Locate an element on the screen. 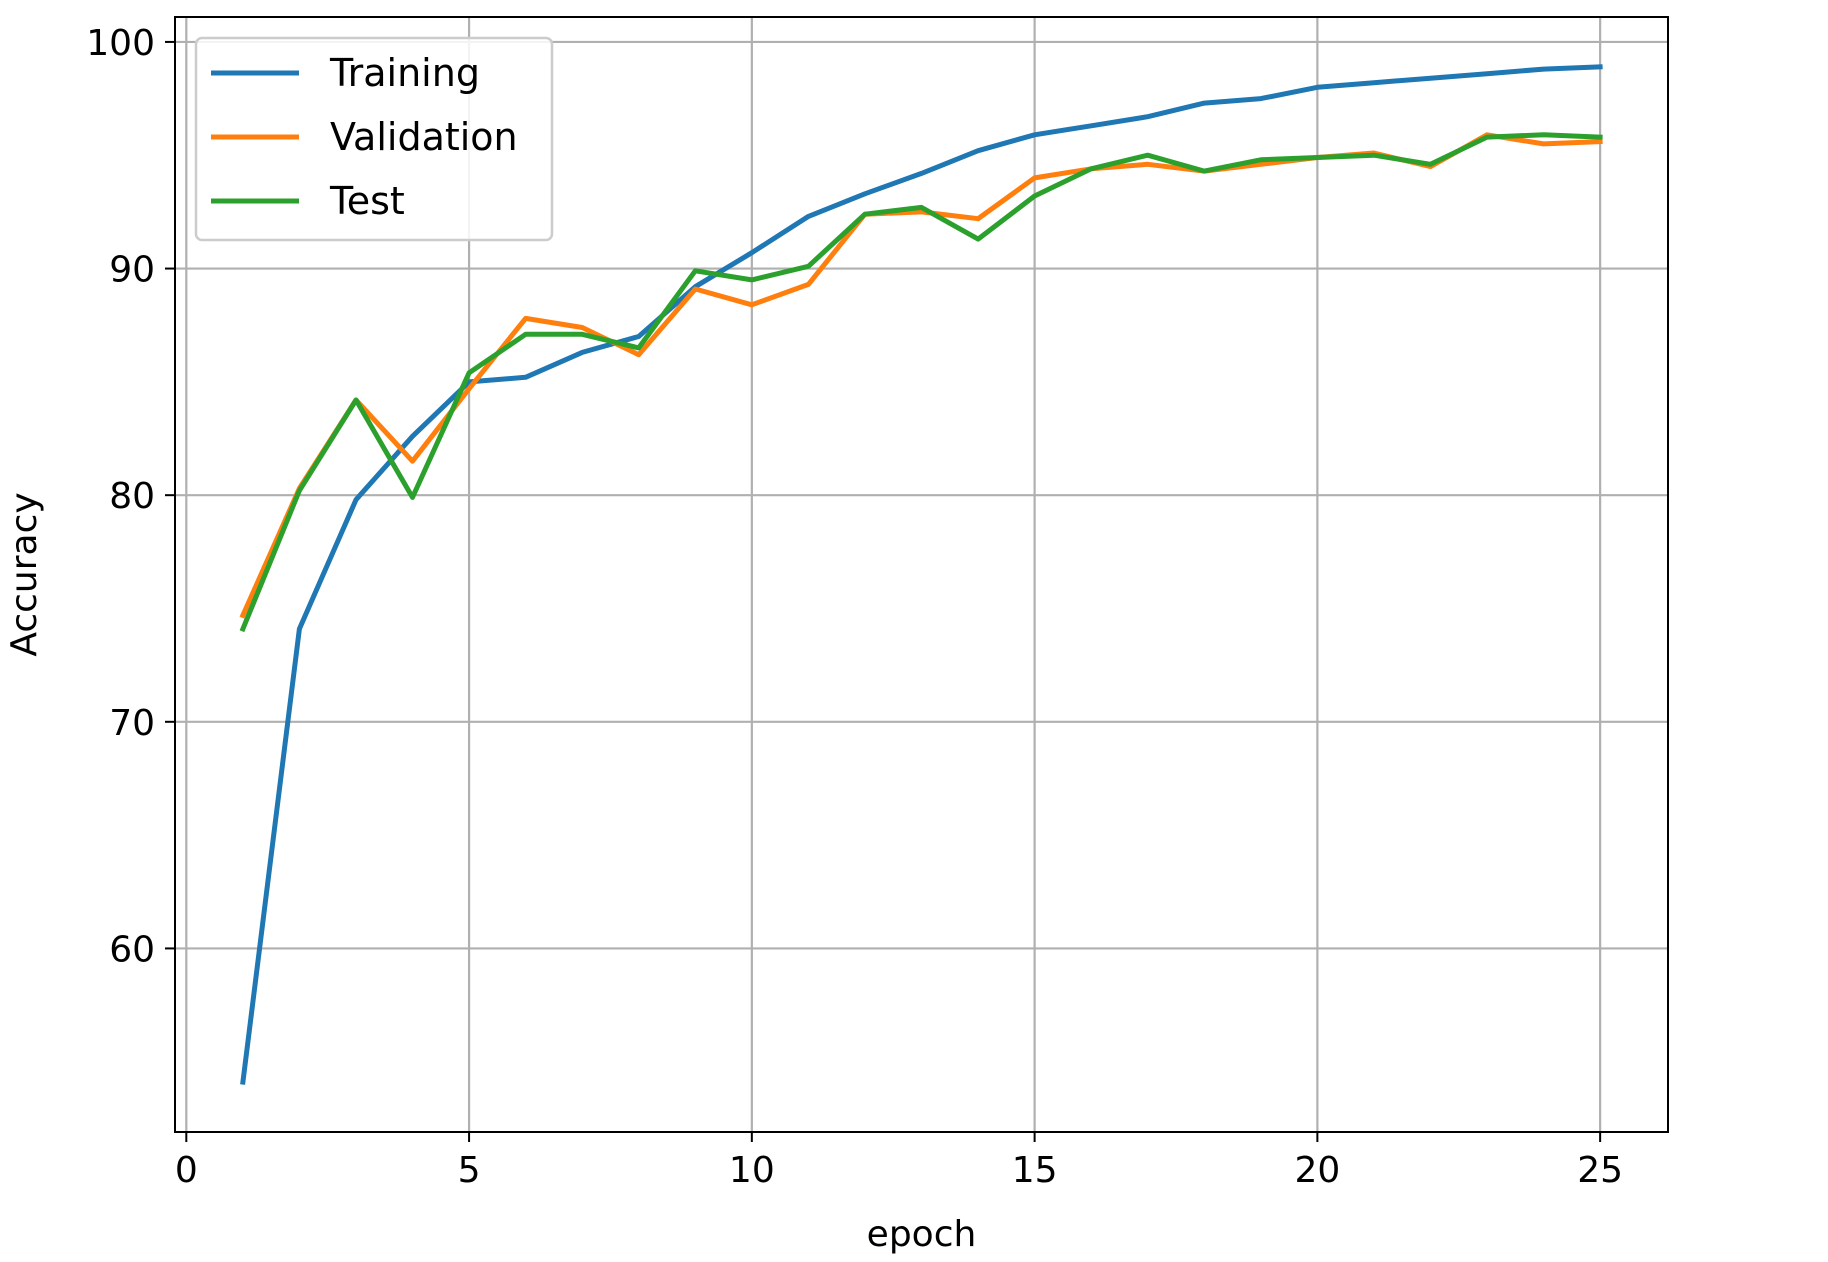  y-axis-label: Accuracy is located at coordinates (24, 574).